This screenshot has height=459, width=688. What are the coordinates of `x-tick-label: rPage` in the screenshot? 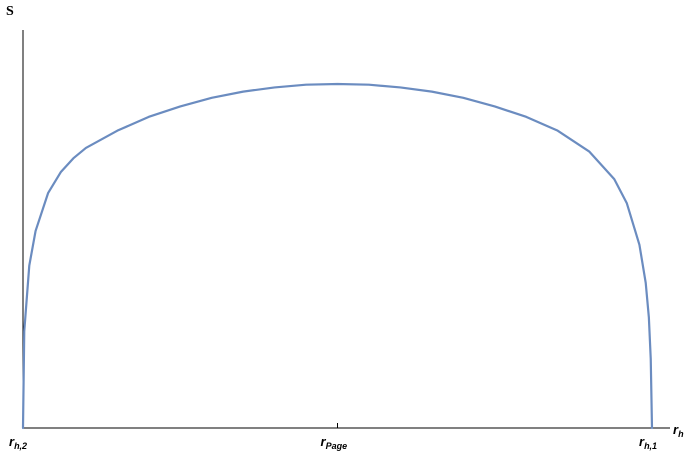 It's located at (334, 442).